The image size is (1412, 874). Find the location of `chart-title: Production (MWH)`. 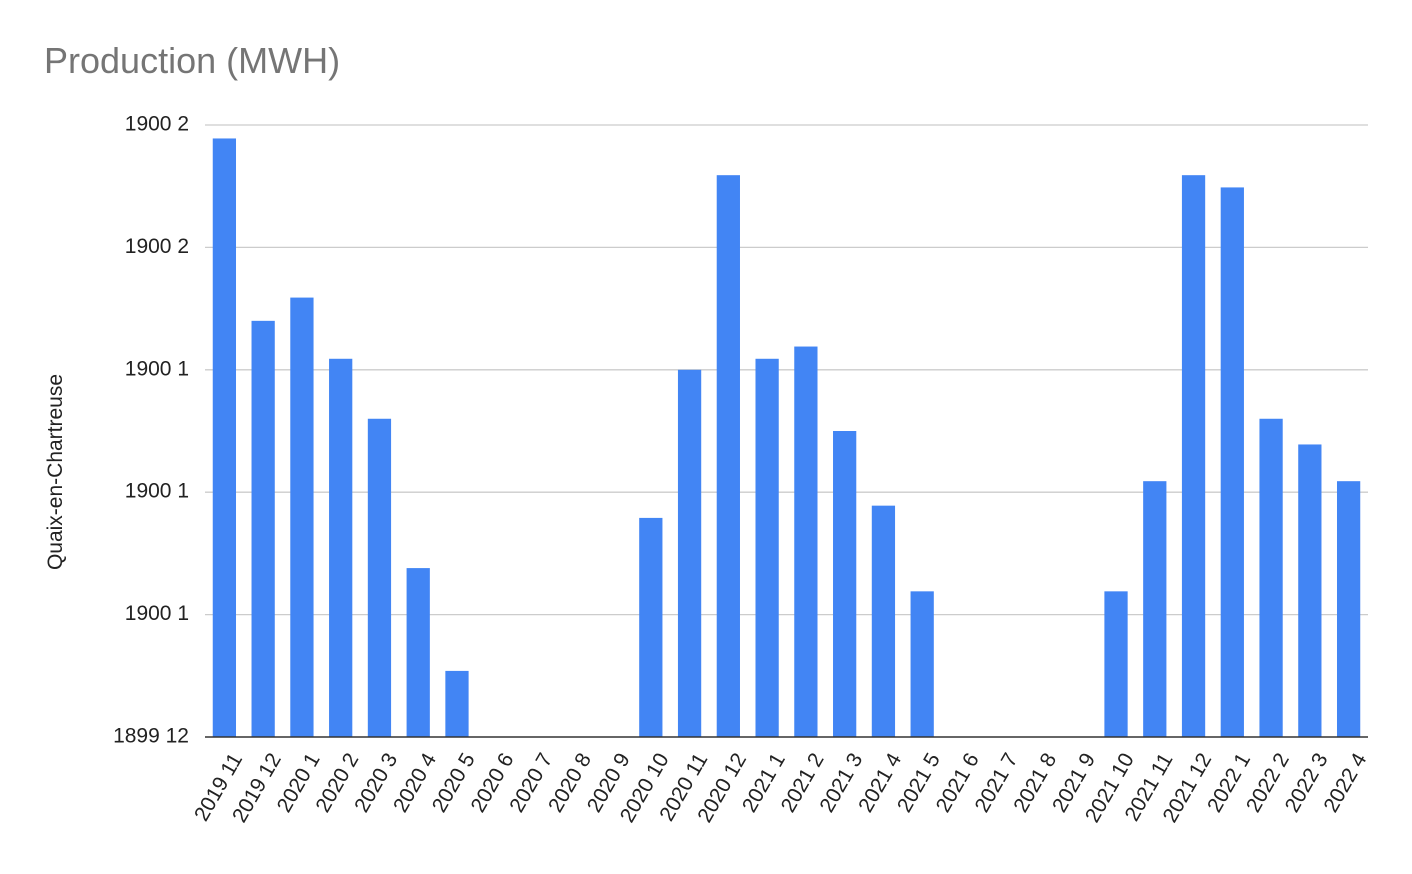

chart-title: Production (MWH) is located at coordinates (192, 60).